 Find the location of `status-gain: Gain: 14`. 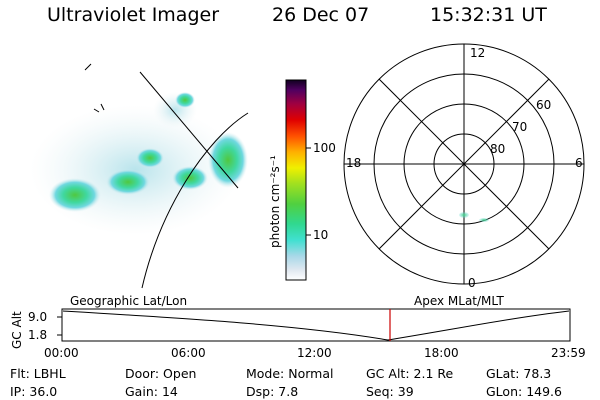

status-gain: Gain: 14 is located at coordinates (151, 391).